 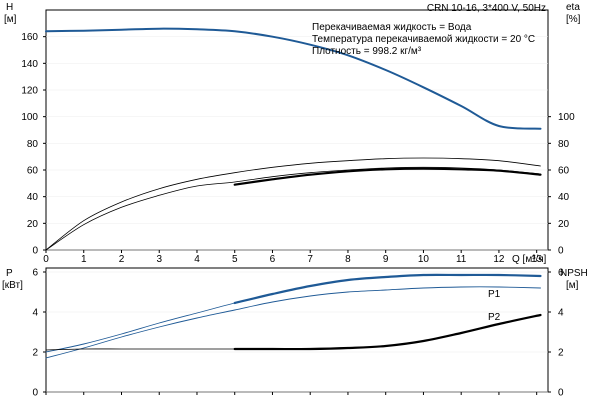 What do you see at coordinates (10, 19) in the screenshot?
I see `top-left-axis-label-2: [м]` at bounding box center [10, 19].